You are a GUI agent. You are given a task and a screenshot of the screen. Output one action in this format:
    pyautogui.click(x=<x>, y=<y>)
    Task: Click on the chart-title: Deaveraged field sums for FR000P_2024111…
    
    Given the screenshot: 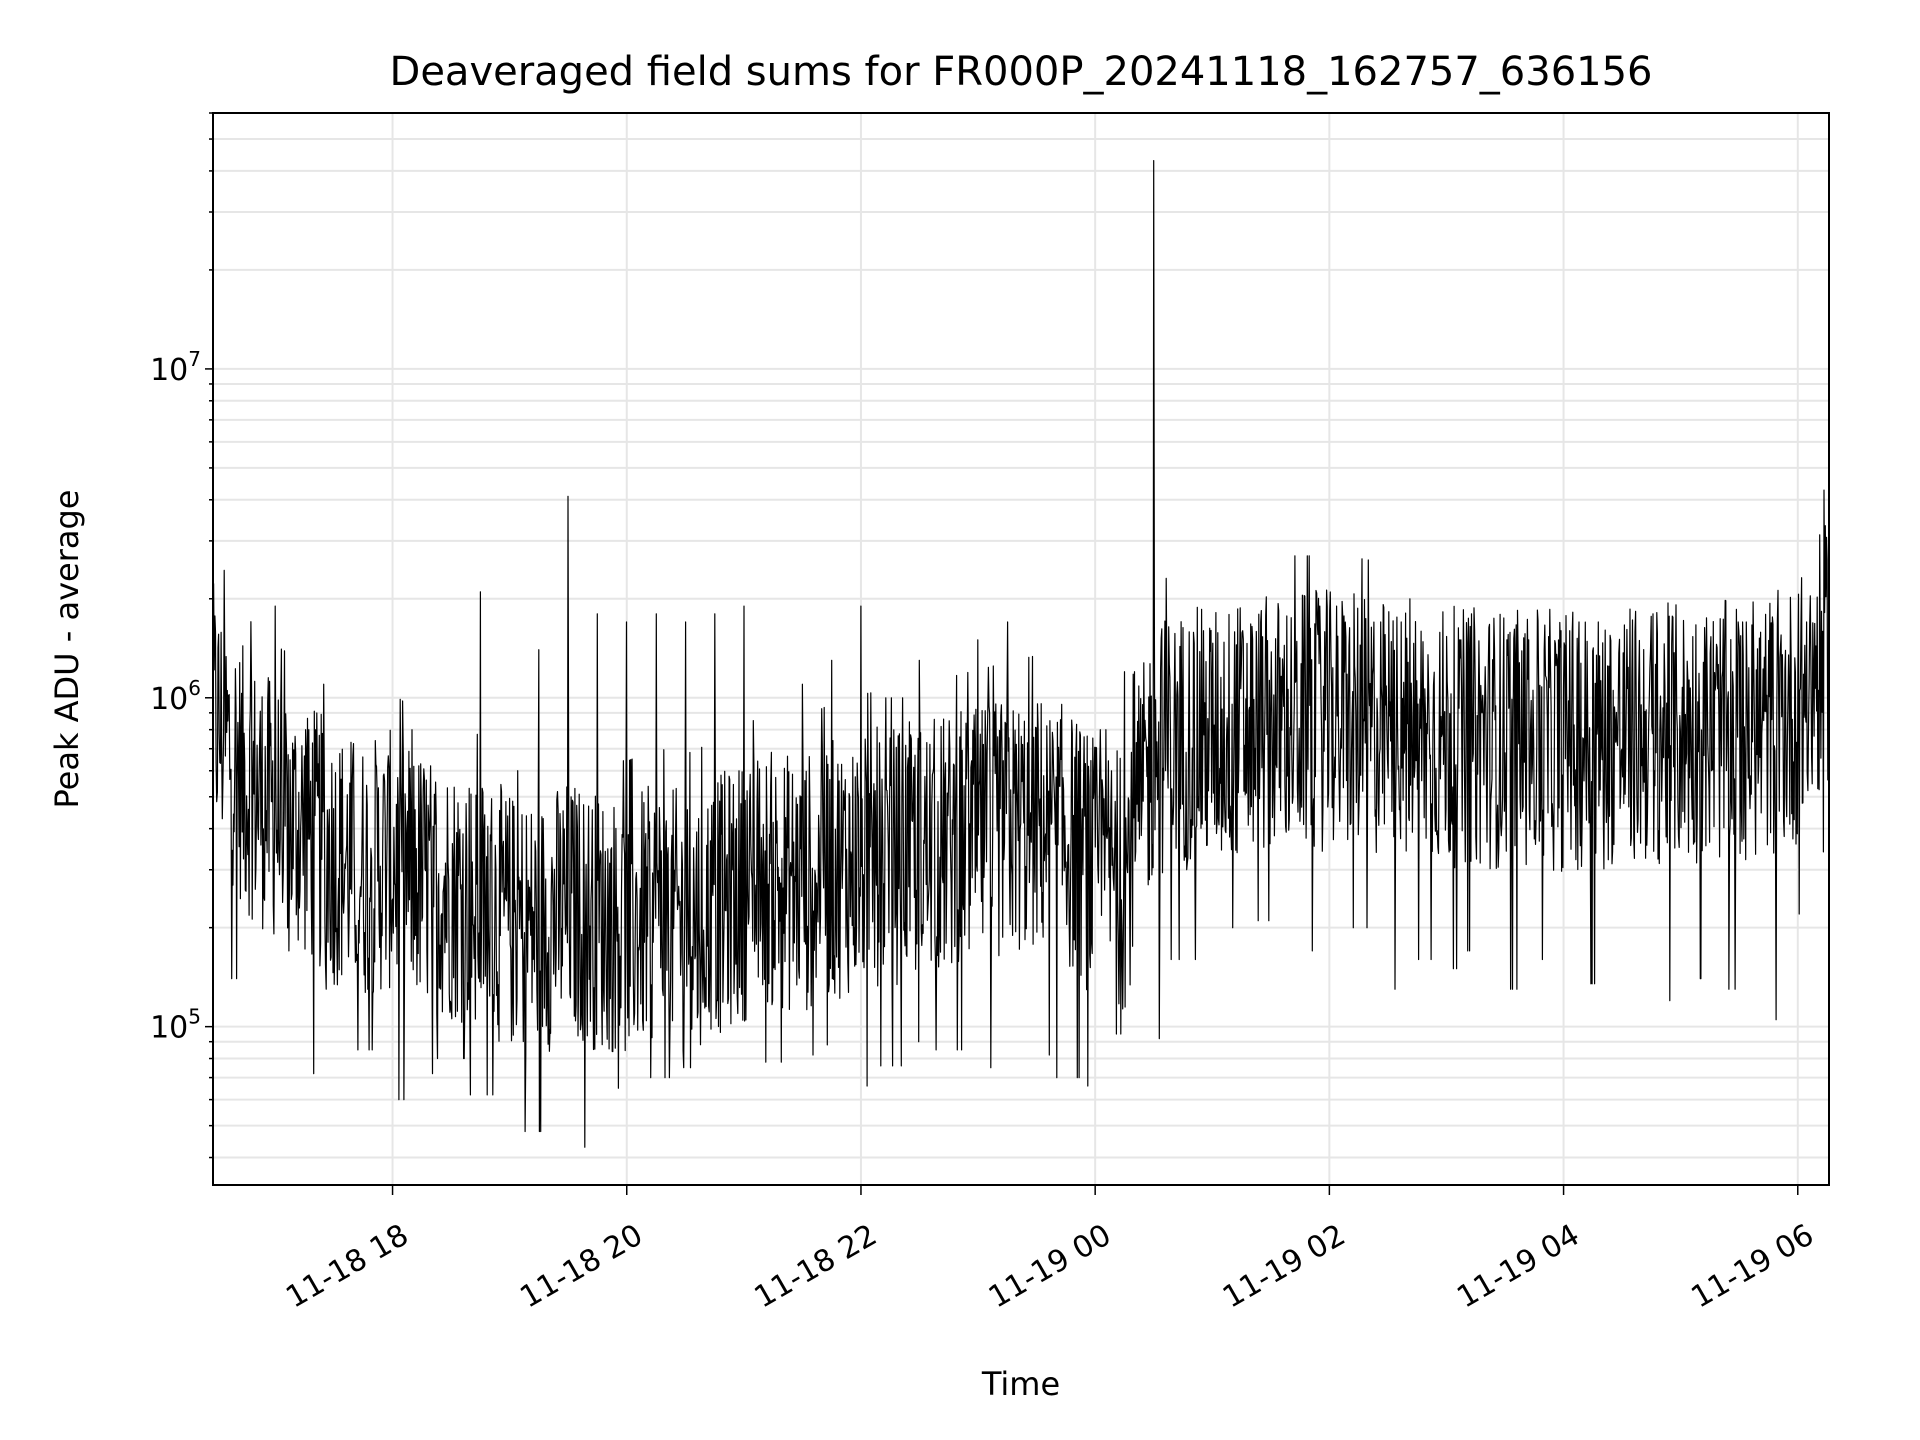 What is the action you would take?
    pyautogui.click(x=1021, y=72)
    